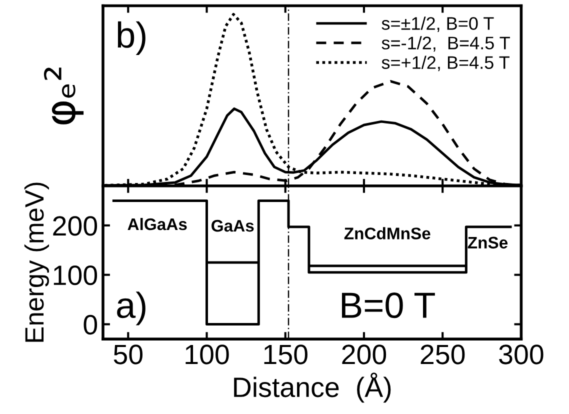  Describe the element at coordinates (364, 354) in the screenshot. I see `x-tick-label: 200` at that location.